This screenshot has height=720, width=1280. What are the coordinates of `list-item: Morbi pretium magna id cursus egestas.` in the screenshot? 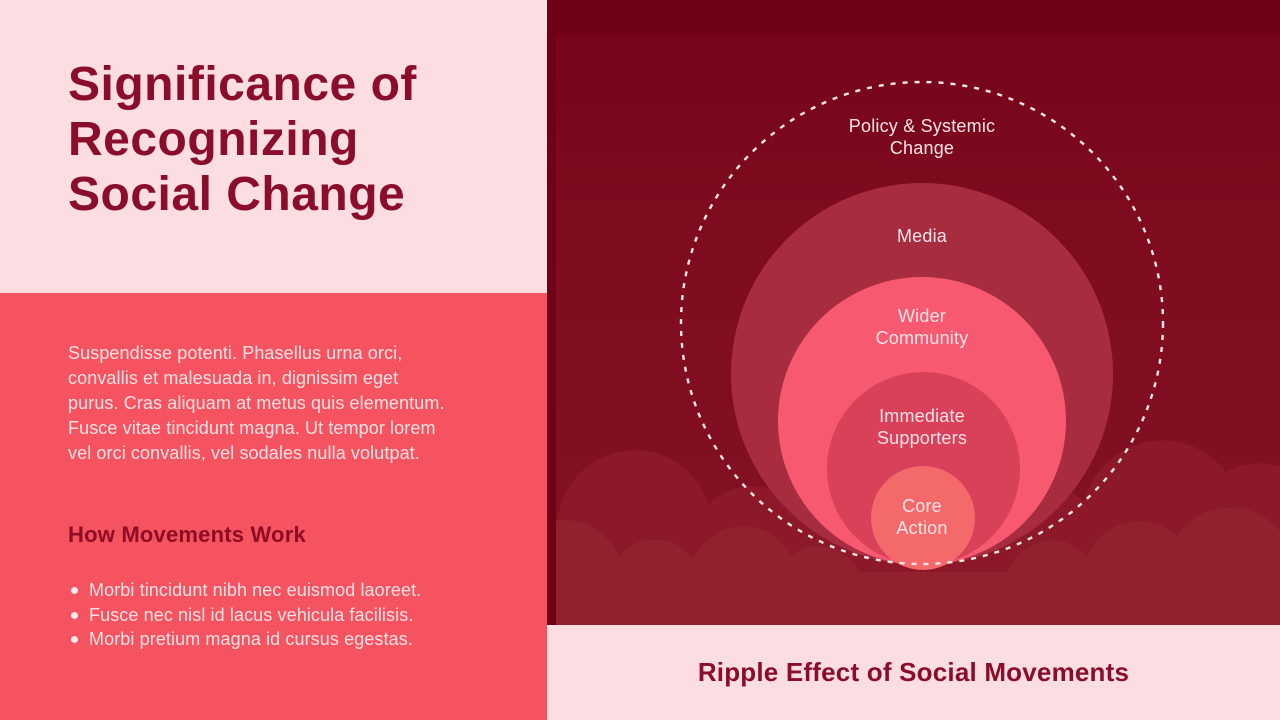 It's located at (307, 639).